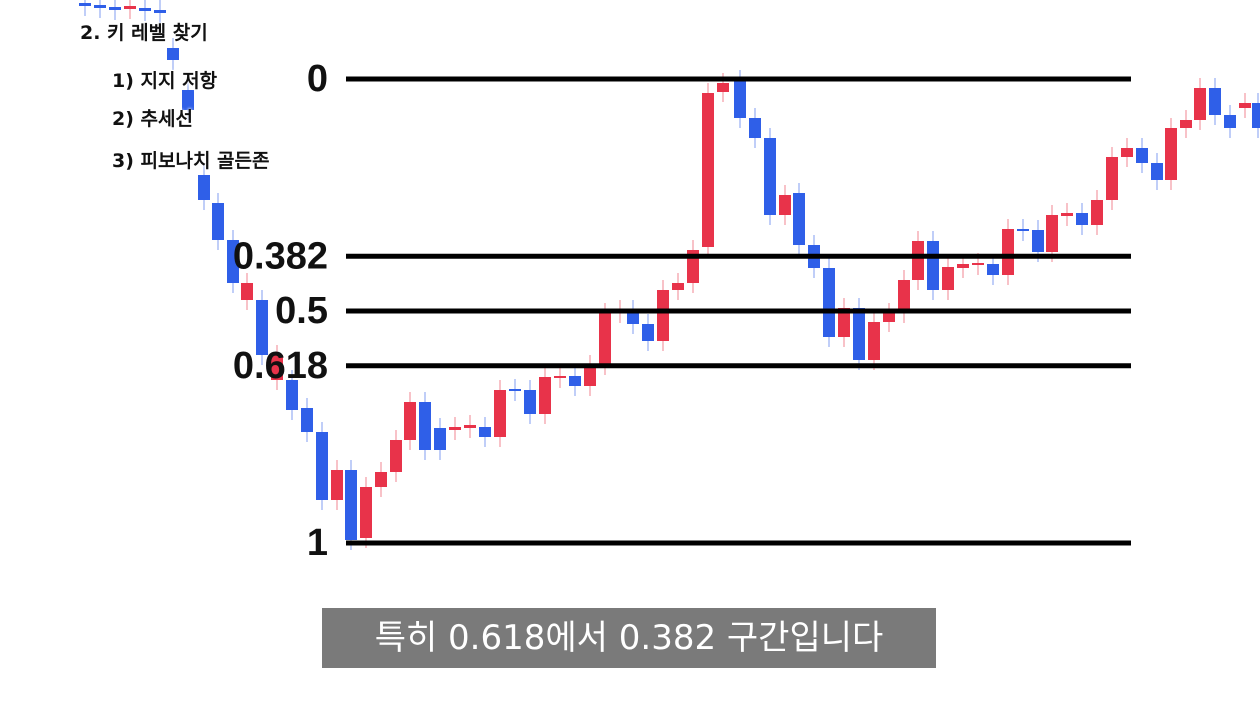  Describe the element at coordinates (165, 81) in the screenshot. I see `outline-item: 1) 지지 저항` at that location.